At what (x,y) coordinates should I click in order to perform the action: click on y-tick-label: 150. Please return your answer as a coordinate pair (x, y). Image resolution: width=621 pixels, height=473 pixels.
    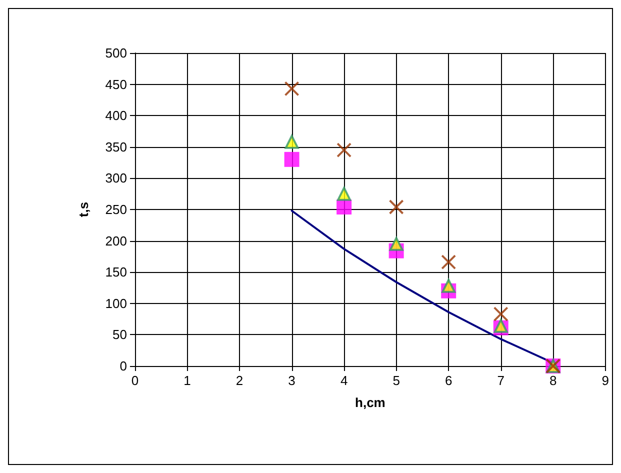
    Looking at the image, I should click on (116, 272).